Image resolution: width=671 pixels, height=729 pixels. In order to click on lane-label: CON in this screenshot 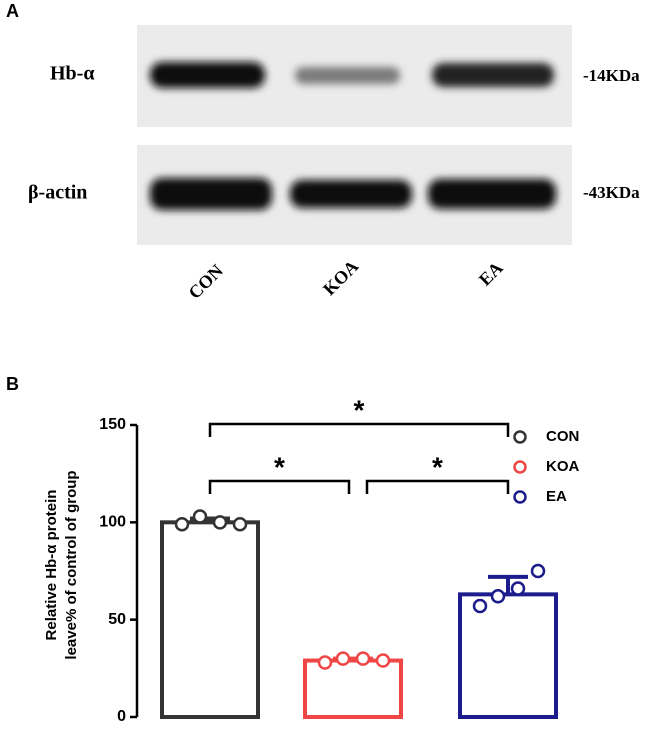, I will do `click(205, 281)`.